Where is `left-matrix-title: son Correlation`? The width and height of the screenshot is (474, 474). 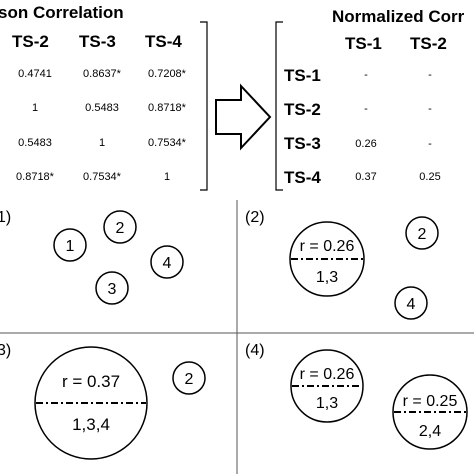
left-matrix-title: son Correlation is located at coordinates (62, 12).